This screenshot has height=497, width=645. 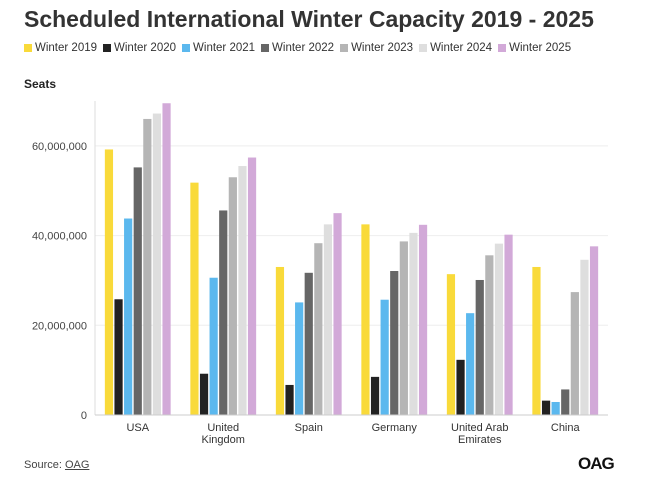 I want to click on legend-item: Winter 2022, so click(x=297, y=48).